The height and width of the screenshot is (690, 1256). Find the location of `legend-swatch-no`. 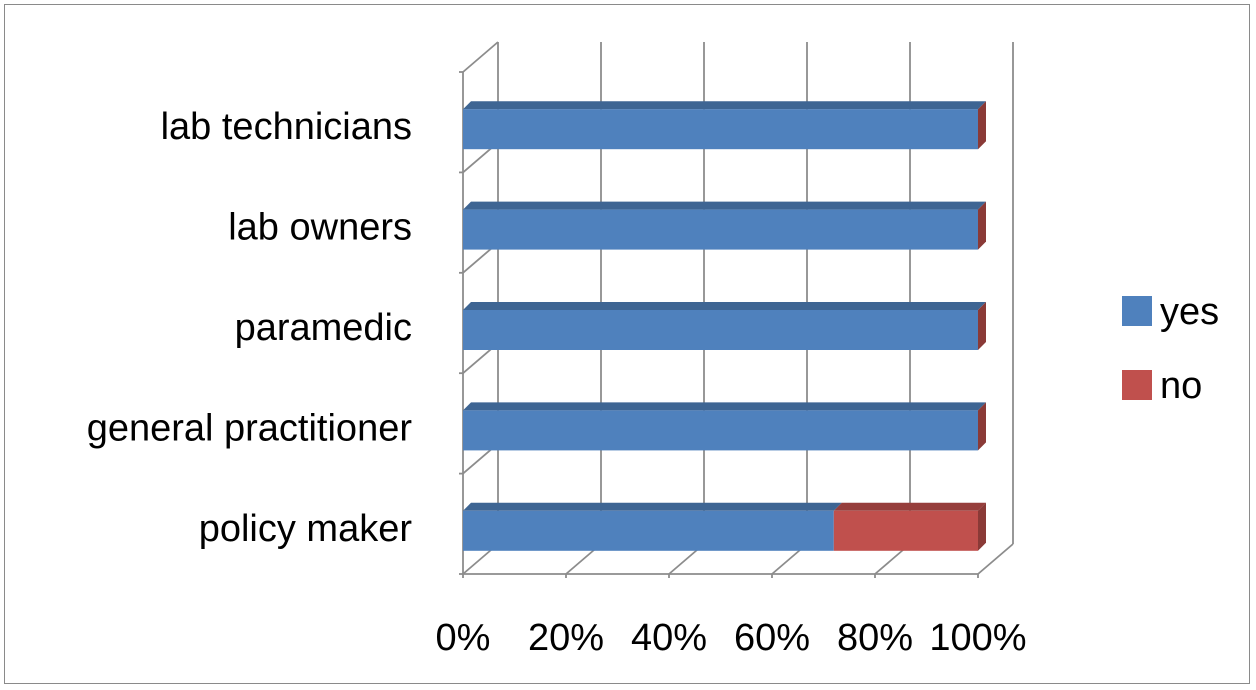

legend-swatch-no is located at coordinates (1137, 385).